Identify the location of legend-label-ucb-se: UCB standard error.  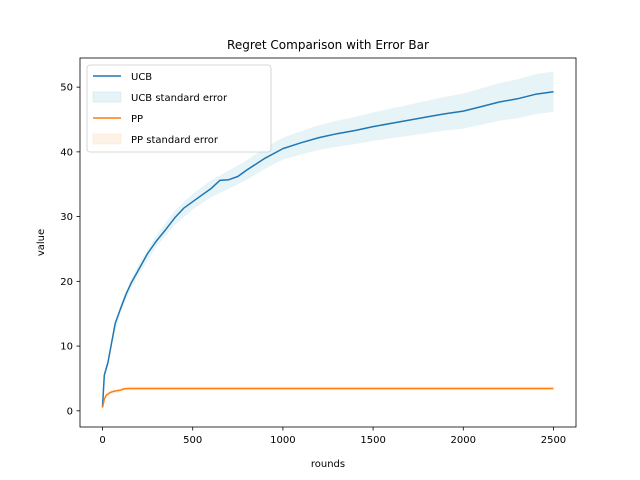
(179, 98).